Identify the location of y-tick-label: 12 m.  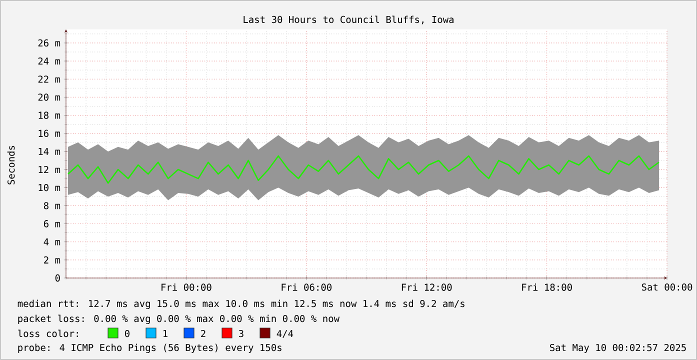
(49, 170).